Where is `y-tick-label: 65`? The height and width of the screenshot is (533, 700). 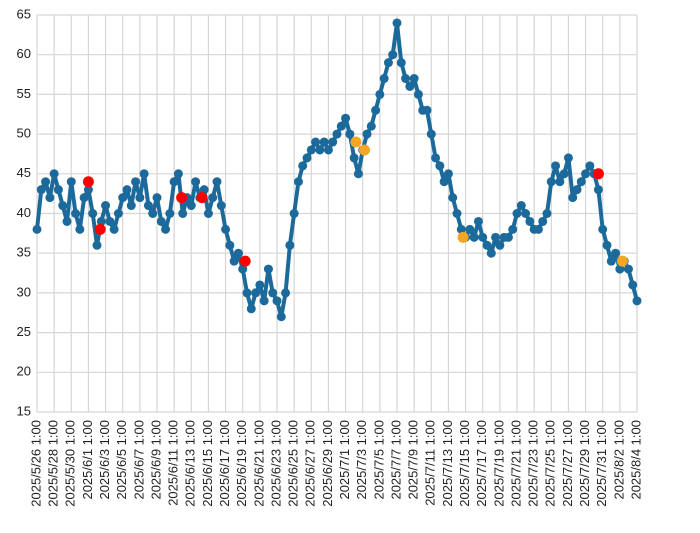 y-tick-label: 65 is located at coordinates (24, 13).